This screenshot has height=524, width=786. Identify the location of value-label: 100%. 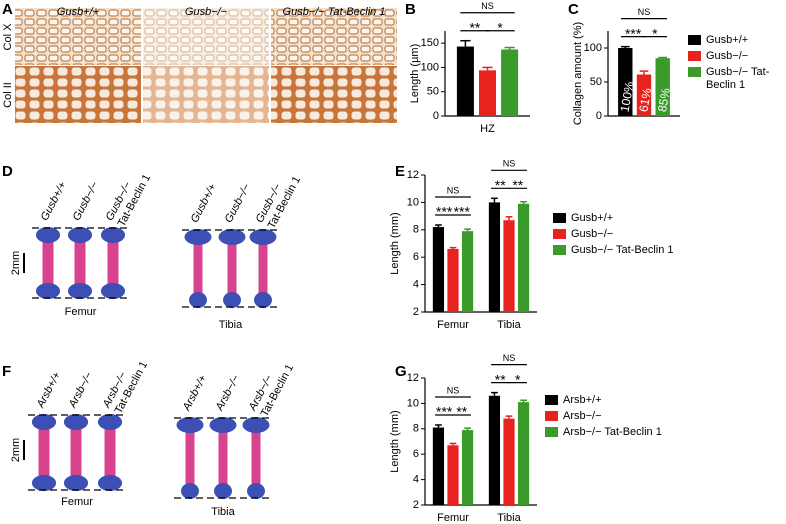
(627, 96).